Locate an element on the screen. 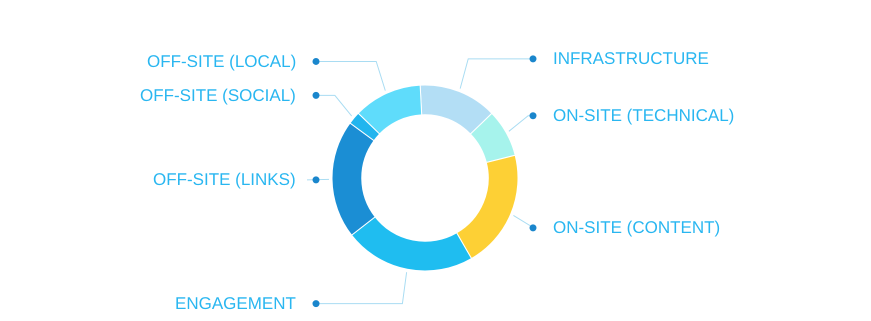 The height and width of the screenshot is (321, 871). slice-label: OFF-SITE (SOCIAL) is located at coordinates (218, 95).